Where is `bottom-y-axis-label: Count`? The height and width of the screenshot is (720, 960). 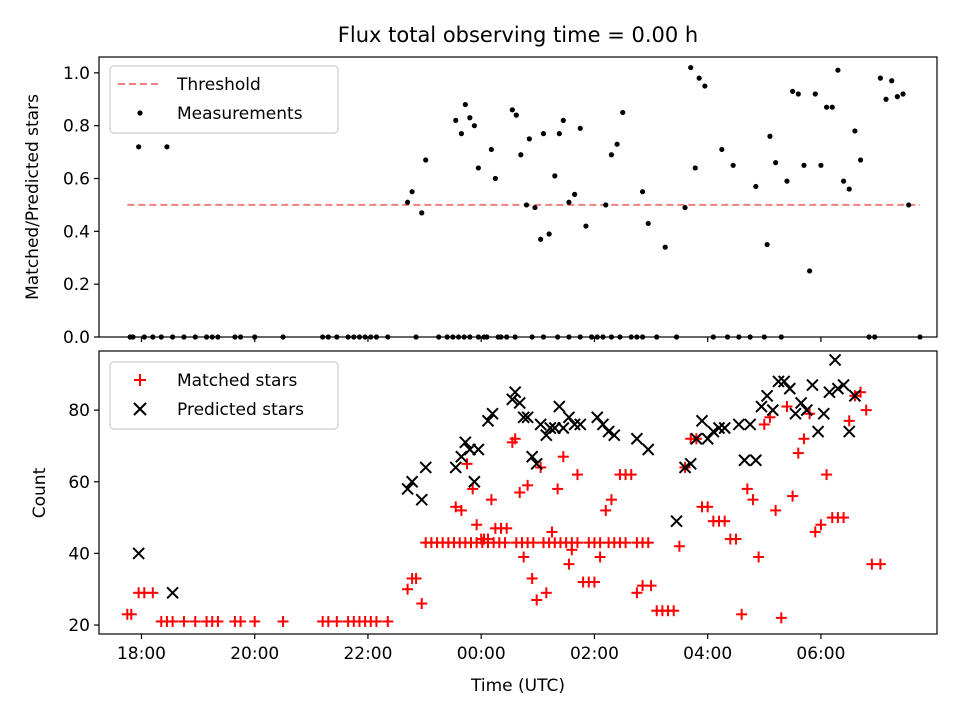
bottom-y-axis-label: Count is located at coordinates (40, 492).